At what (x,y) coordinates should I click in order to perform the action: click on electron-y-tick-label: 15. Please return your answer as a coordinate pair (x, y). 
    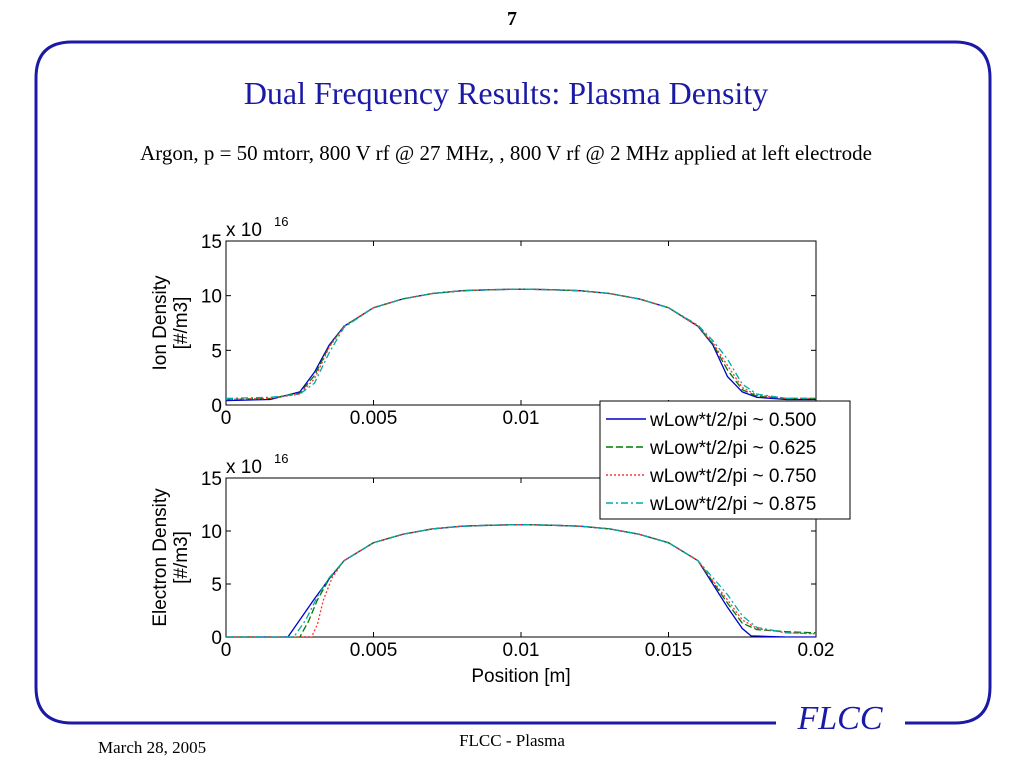
    Looking at the image, I should click on (211, 479).